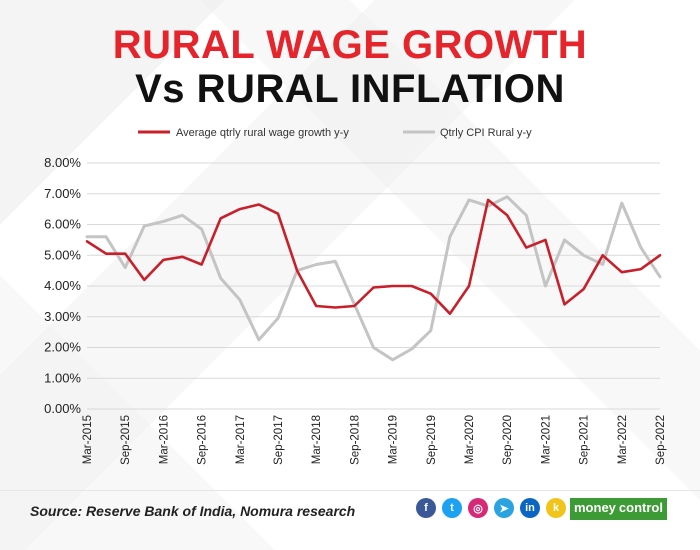 This screenshot has width=700, height=550. Describe the element at coordinates (62, 193) in the screenshot. I see `y-tick-label: 7.00%` at that location.